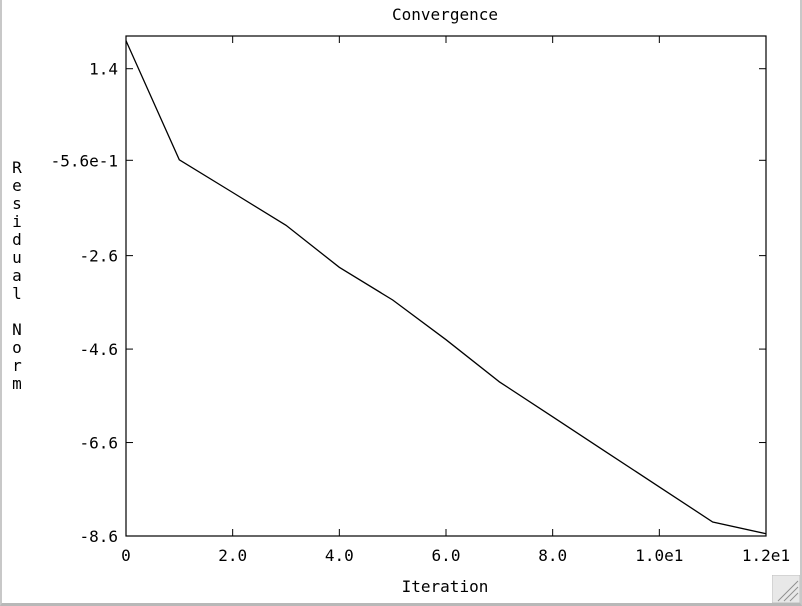 Image resolution: width=802 pixels, height=606 pixels. Describe the element at coordinates (786, 589) in the screenshot. I see `resize-grip-icon` at that location.